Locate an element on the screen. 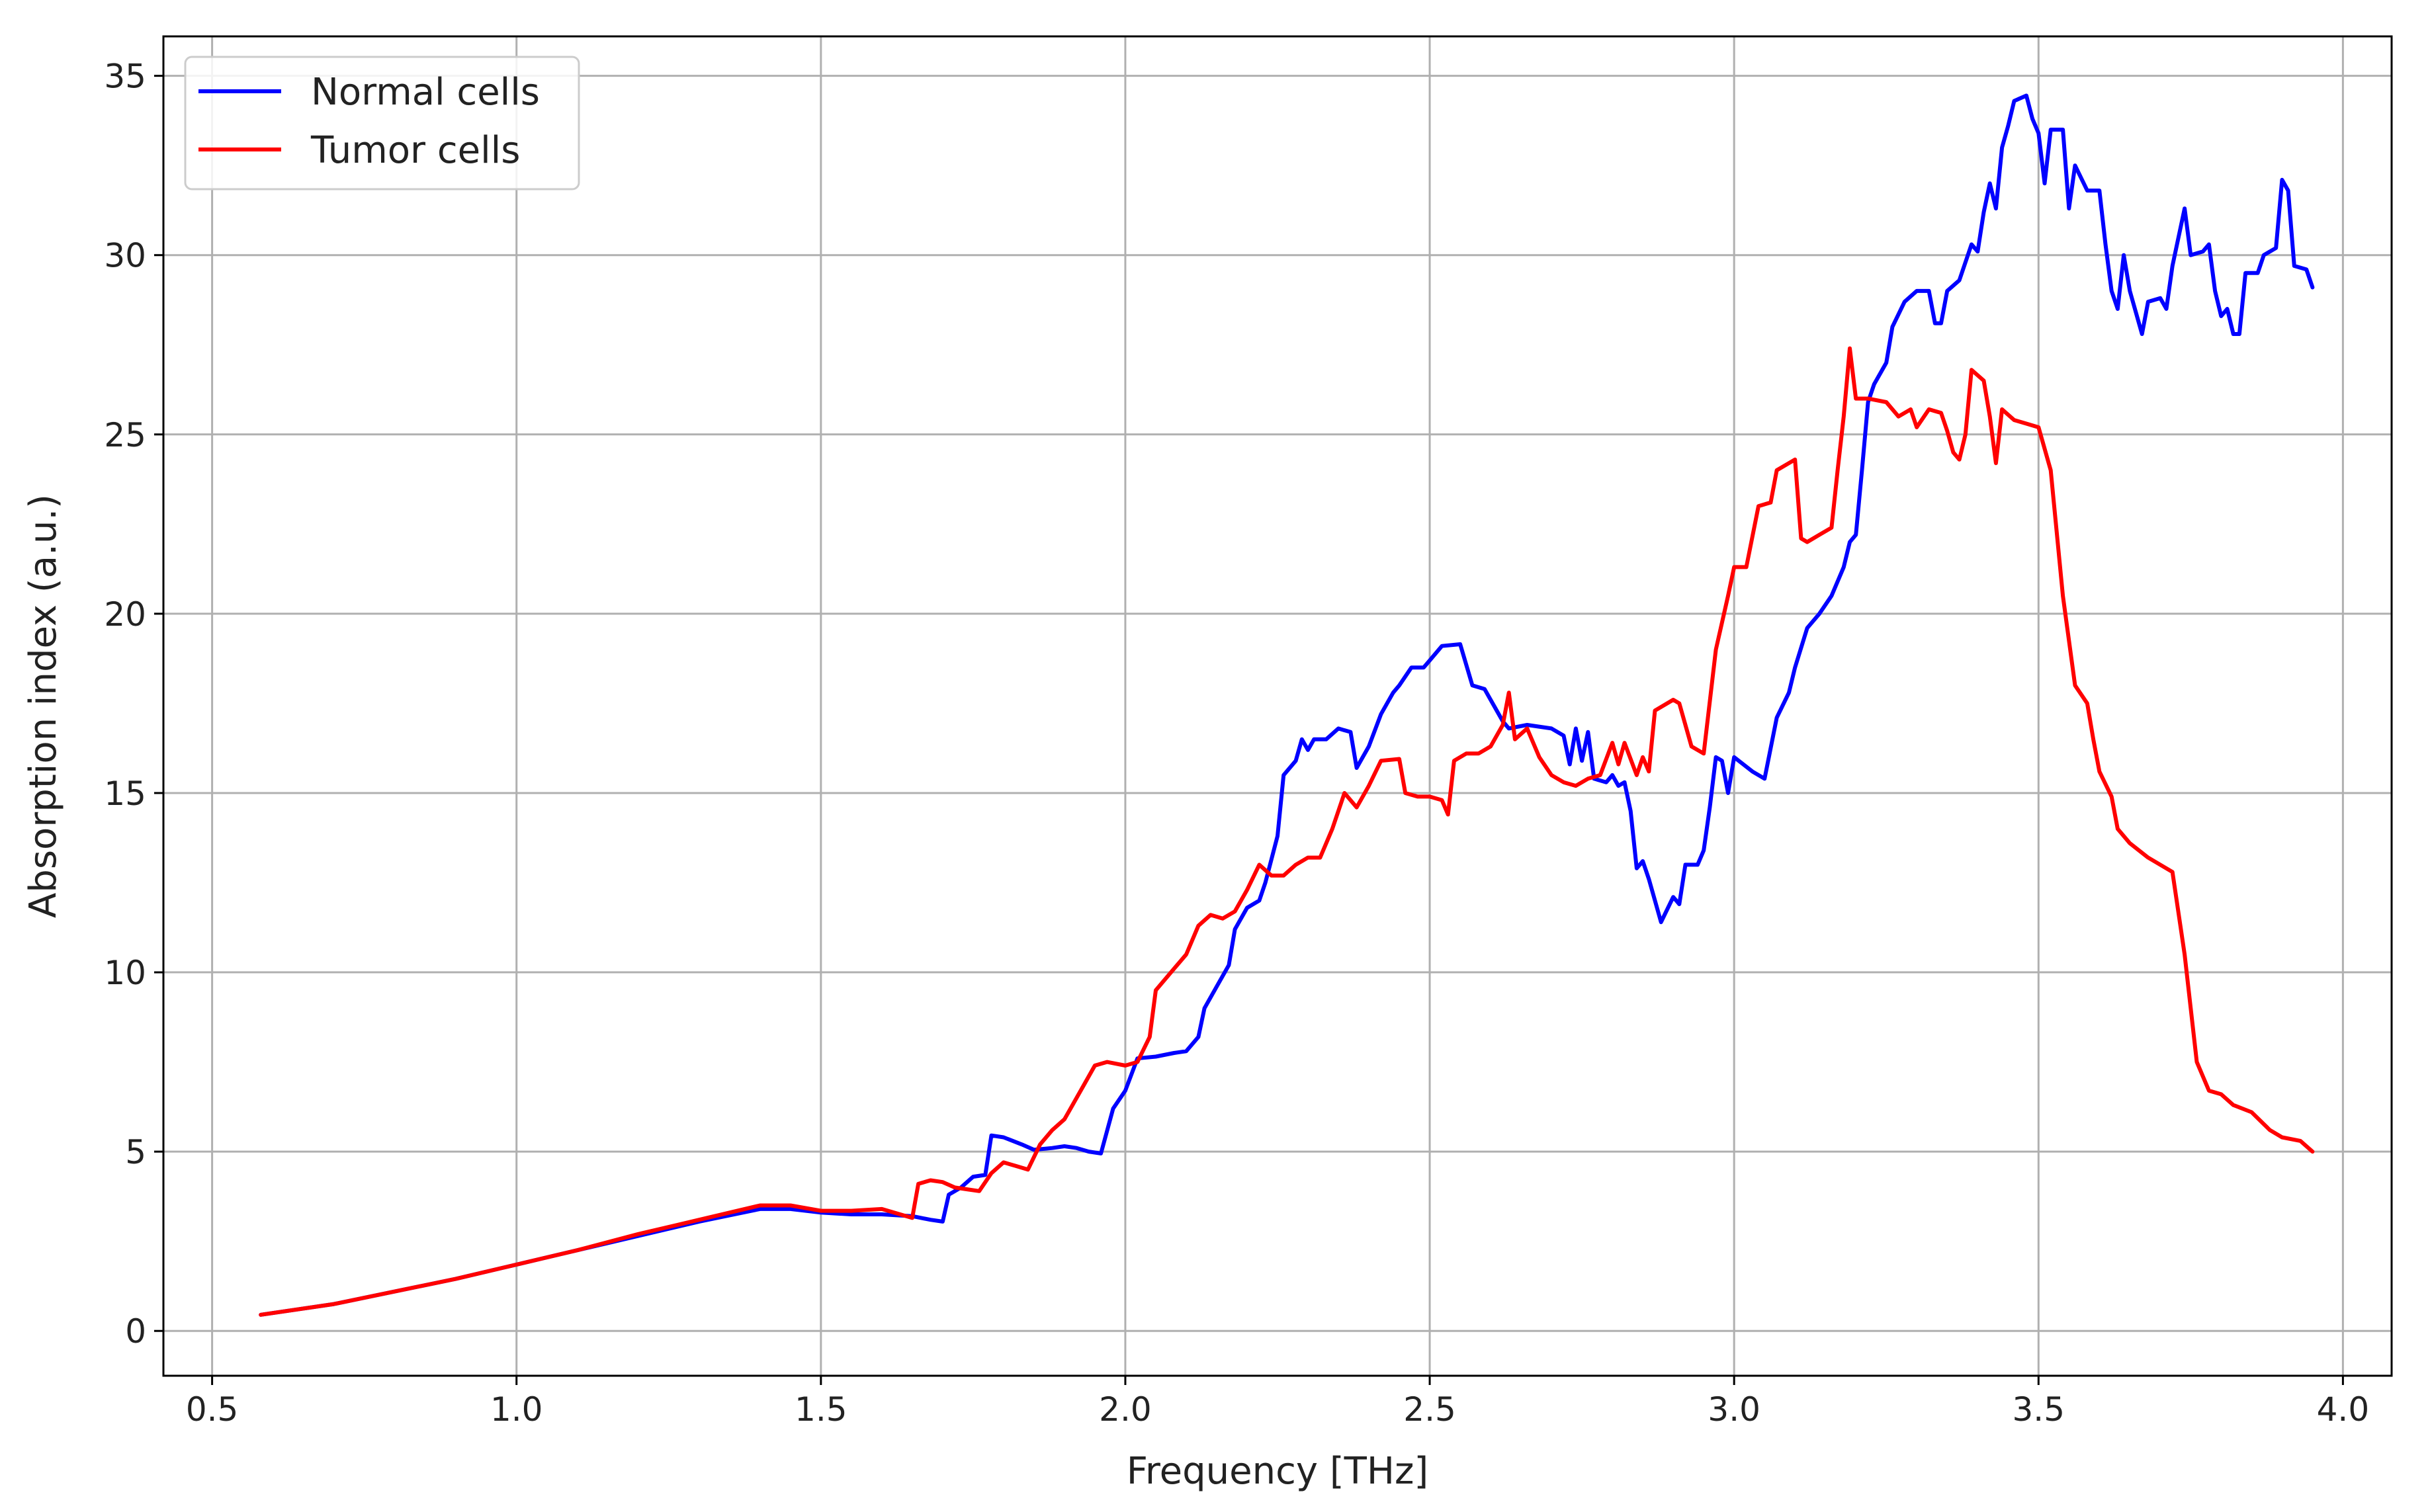 The image size is (2430, 1512). x-tick-label: 2.5 is located at coordinates (1429, 1409).